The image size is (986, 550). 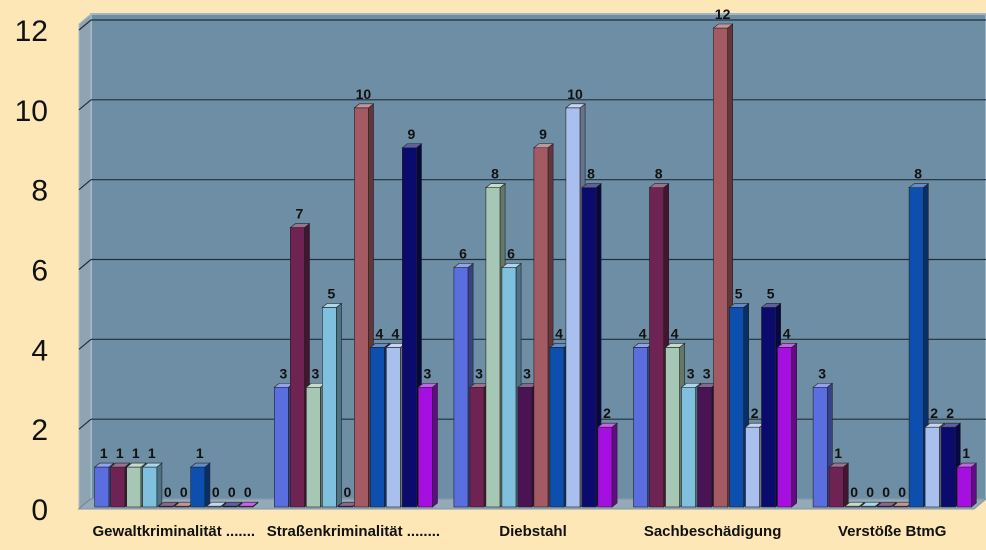 I want to click on y-tick-label: 2, so click(x=39, y=430).